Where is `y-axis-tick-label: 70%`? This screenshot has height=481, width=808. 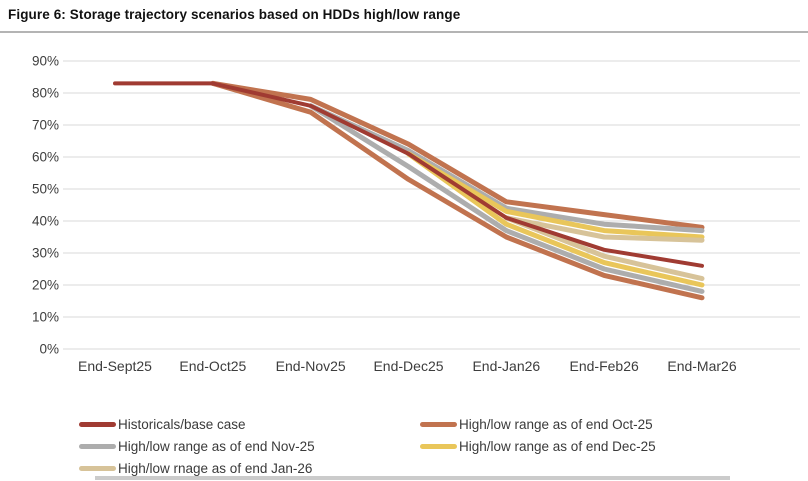 y-axis-tick-label: 70% is located at coordinates (45, 125).